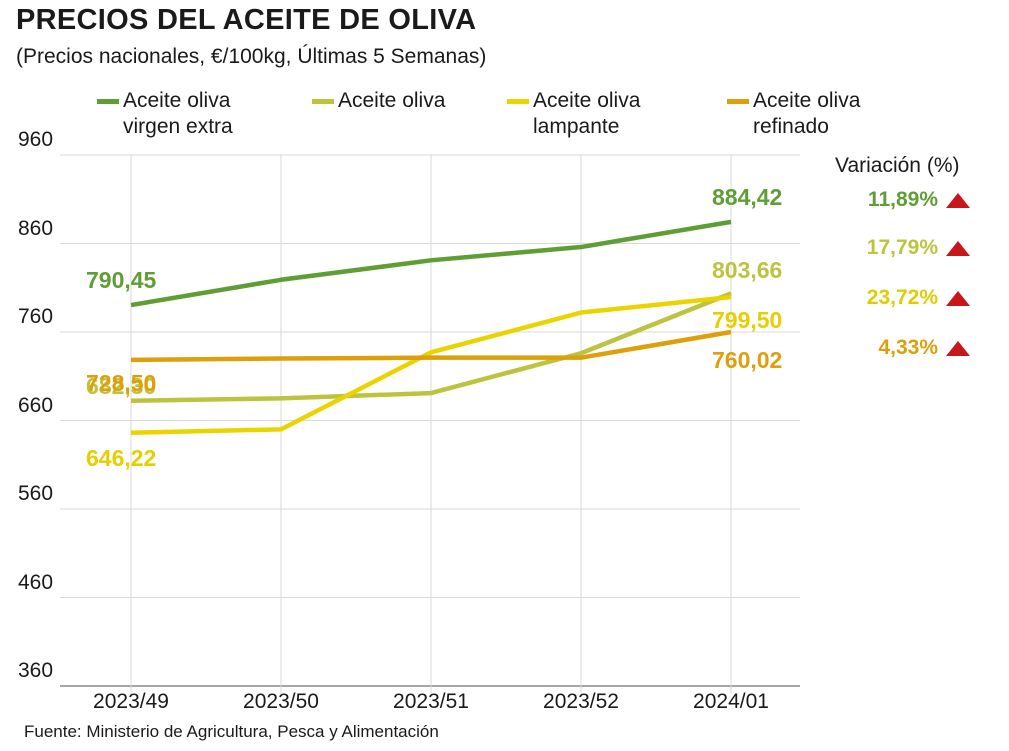 The height and width of the screenshot is (751, 1009). What do you see at coordinates (36, 139) in the screenshot?
I see `y-tick-label: 960` at bounding box center [36, 139].